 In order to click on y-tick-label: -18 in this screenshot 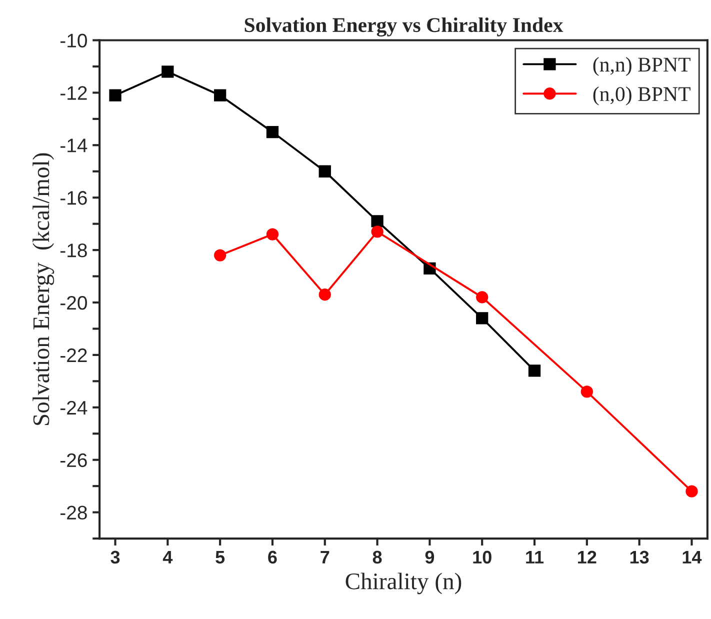, I will do `click(73, 251)`.